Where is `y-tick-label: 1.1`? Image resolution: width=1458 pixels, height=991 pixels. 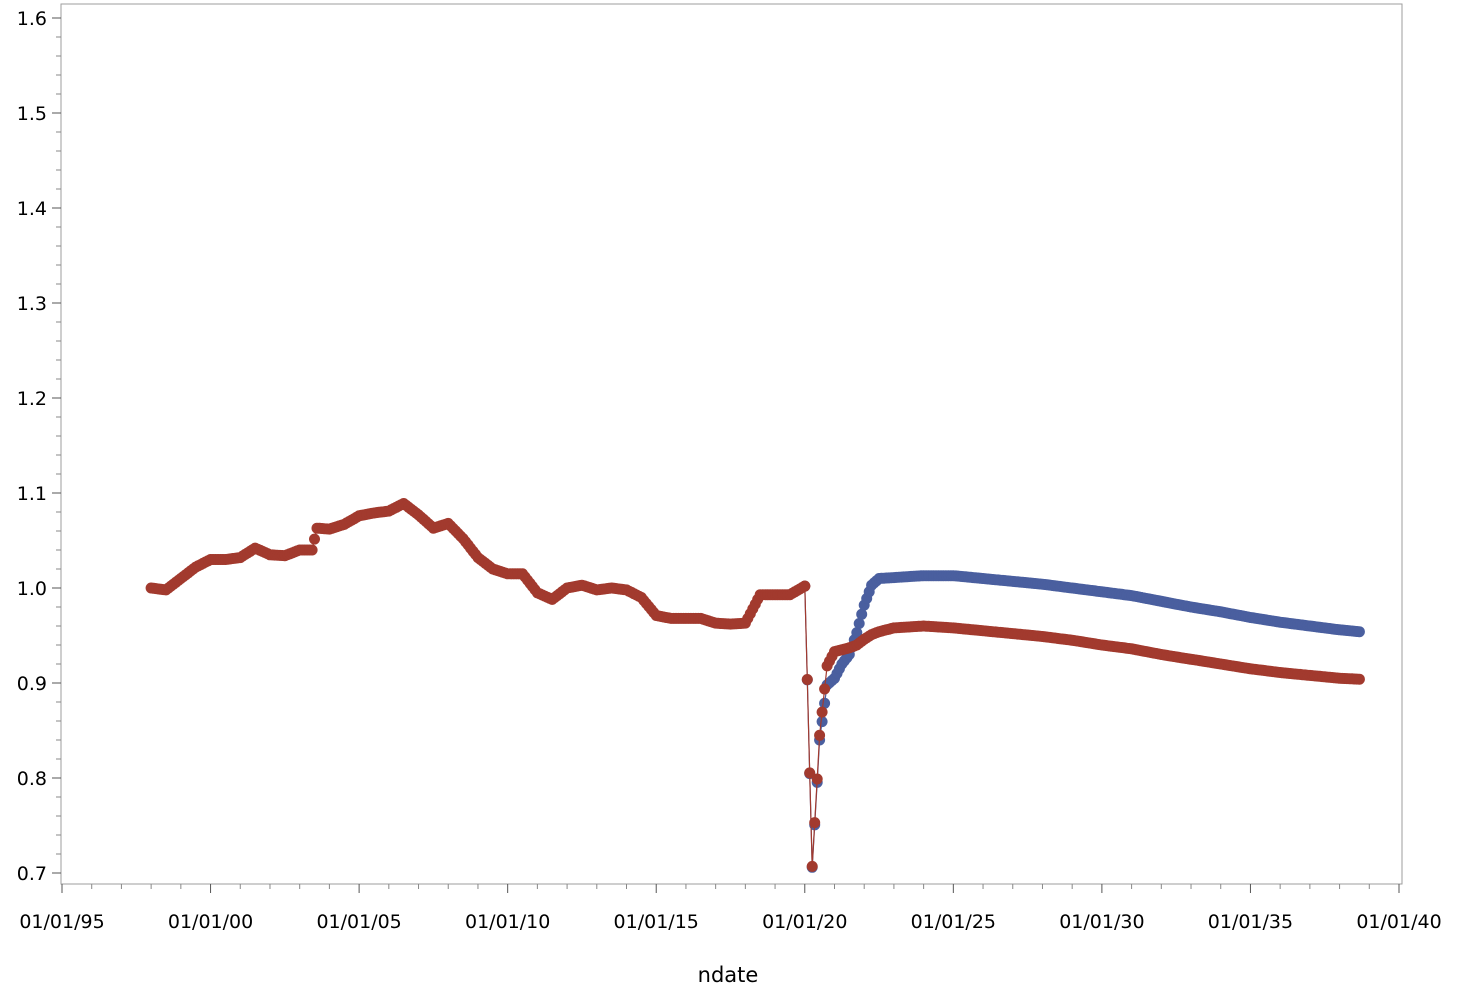
y-tick-label: 1.1 is located at coordinates (32, 494).